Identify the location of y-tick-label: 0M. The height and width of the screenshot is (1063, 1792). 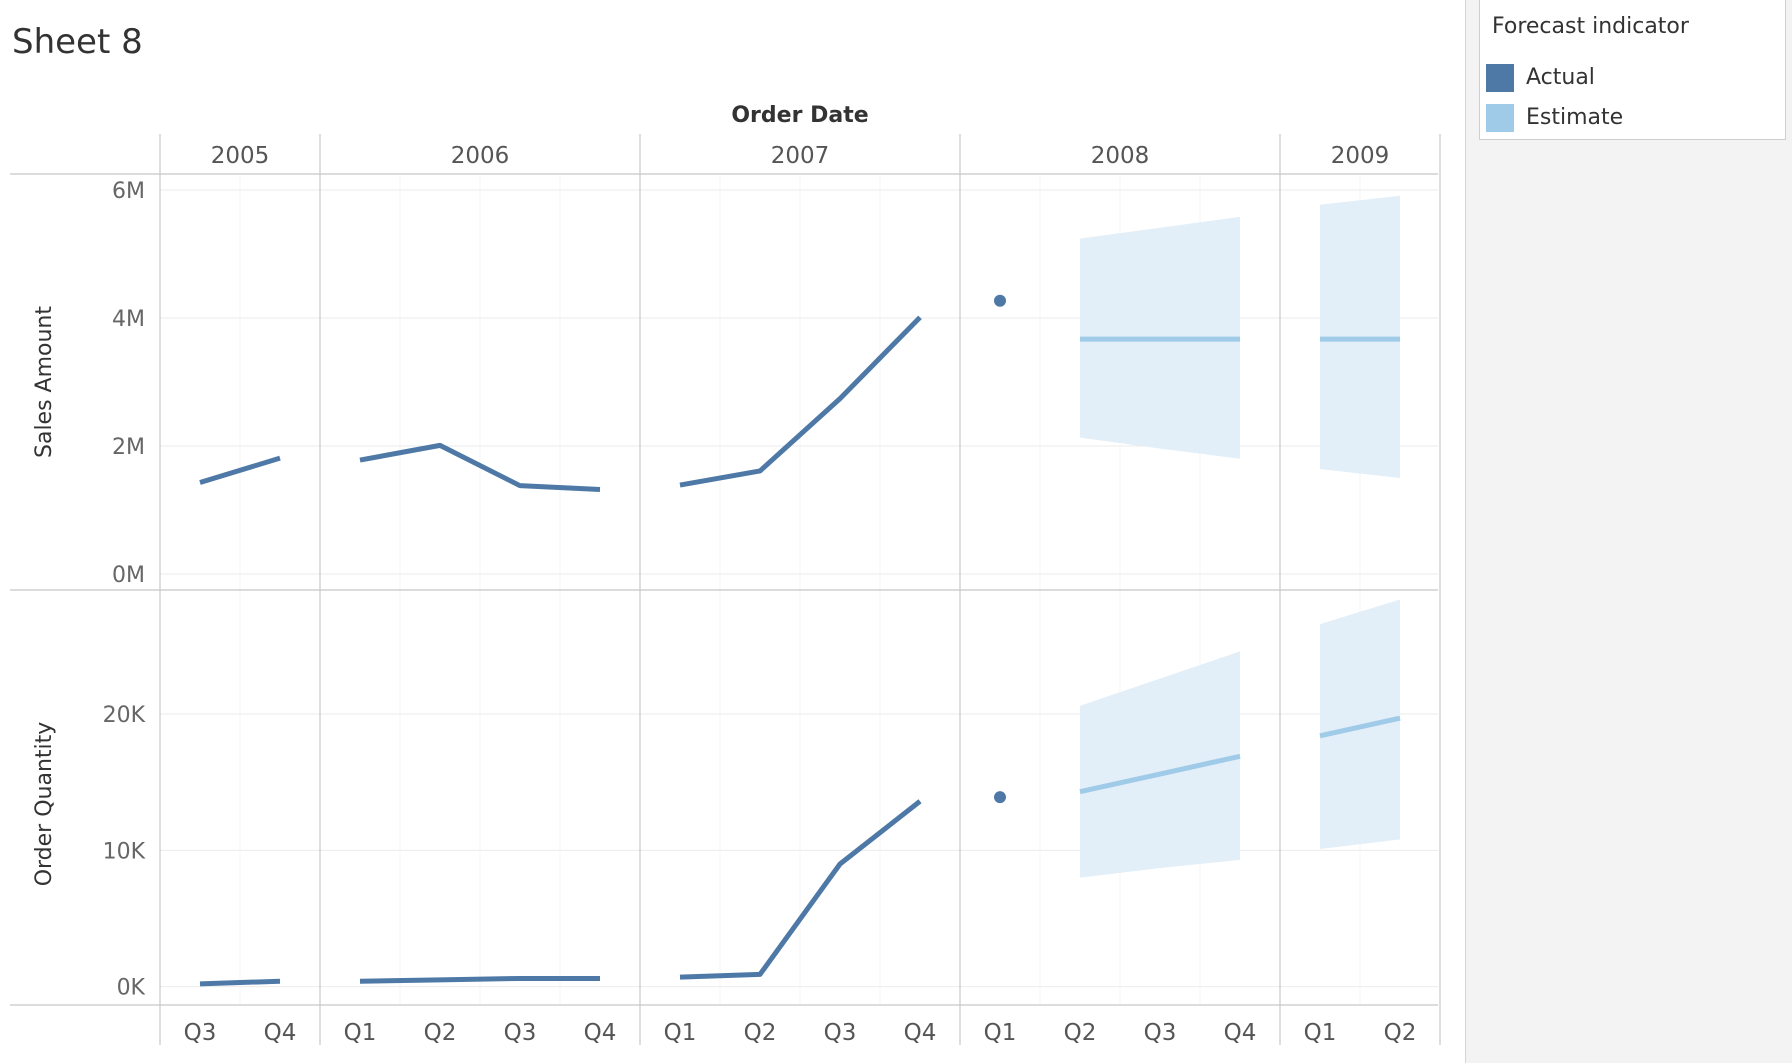
(128, 575).